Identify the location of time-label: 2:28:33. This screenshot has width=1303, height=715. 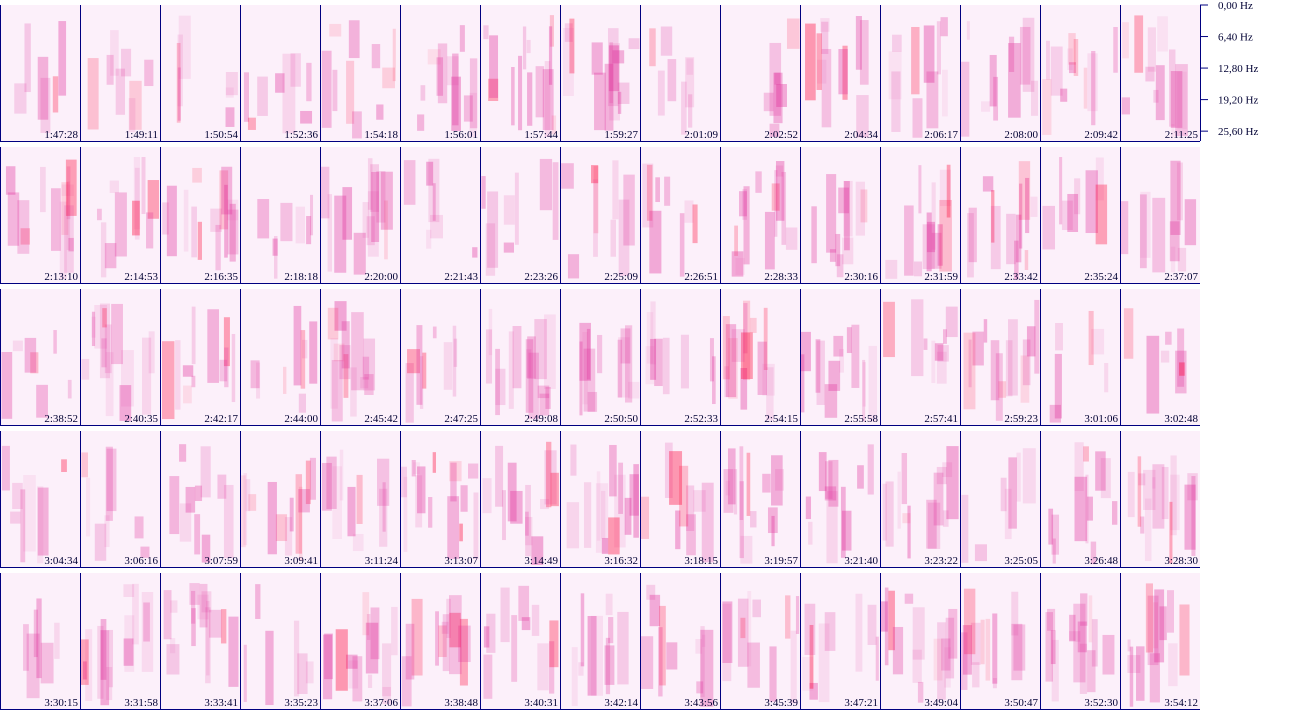
(781, 277).